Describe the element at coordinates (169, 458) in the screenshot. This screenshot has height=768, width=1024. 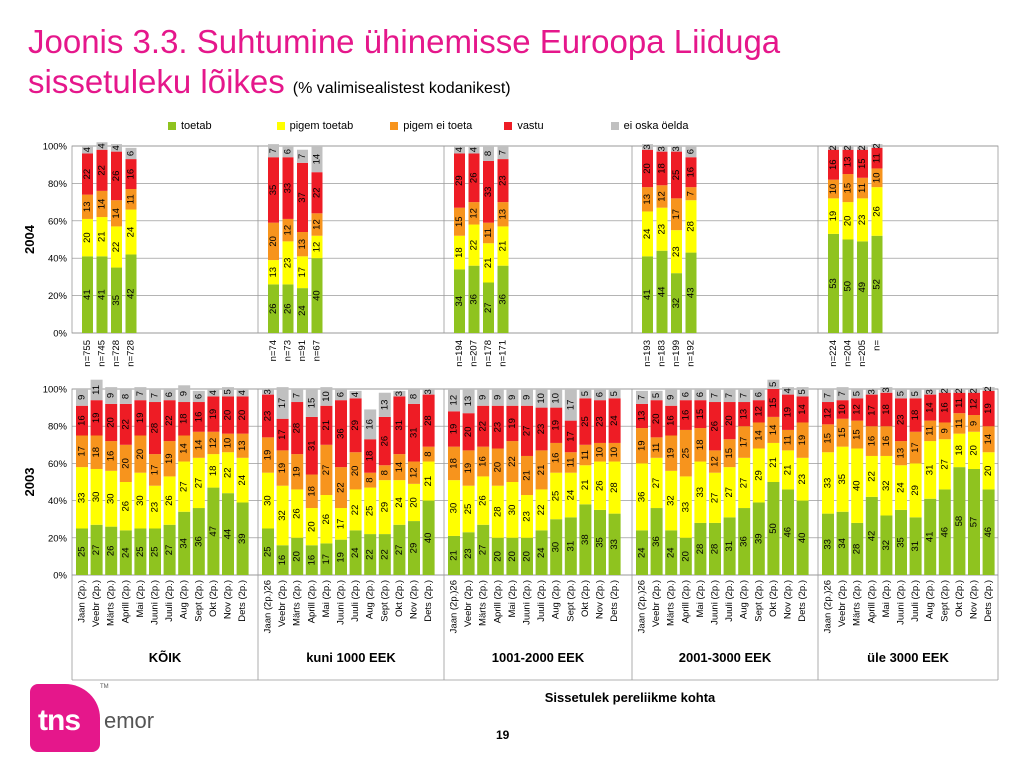
I see `data-label: 19` at that location.